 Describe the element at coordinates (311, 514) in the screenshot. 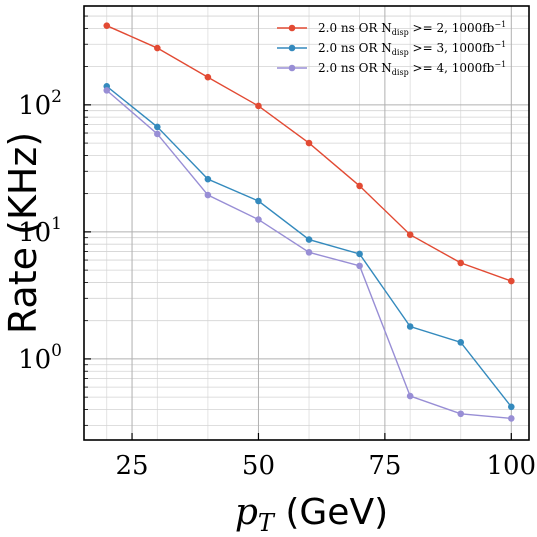

I see `x-axis-title: pT (GeV)` at that location.